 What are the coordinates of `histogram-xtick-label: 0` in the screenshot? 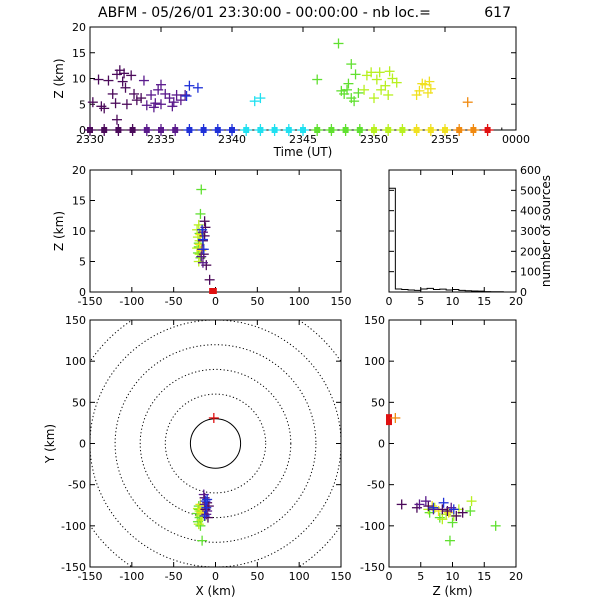 It's located at (389, 301).